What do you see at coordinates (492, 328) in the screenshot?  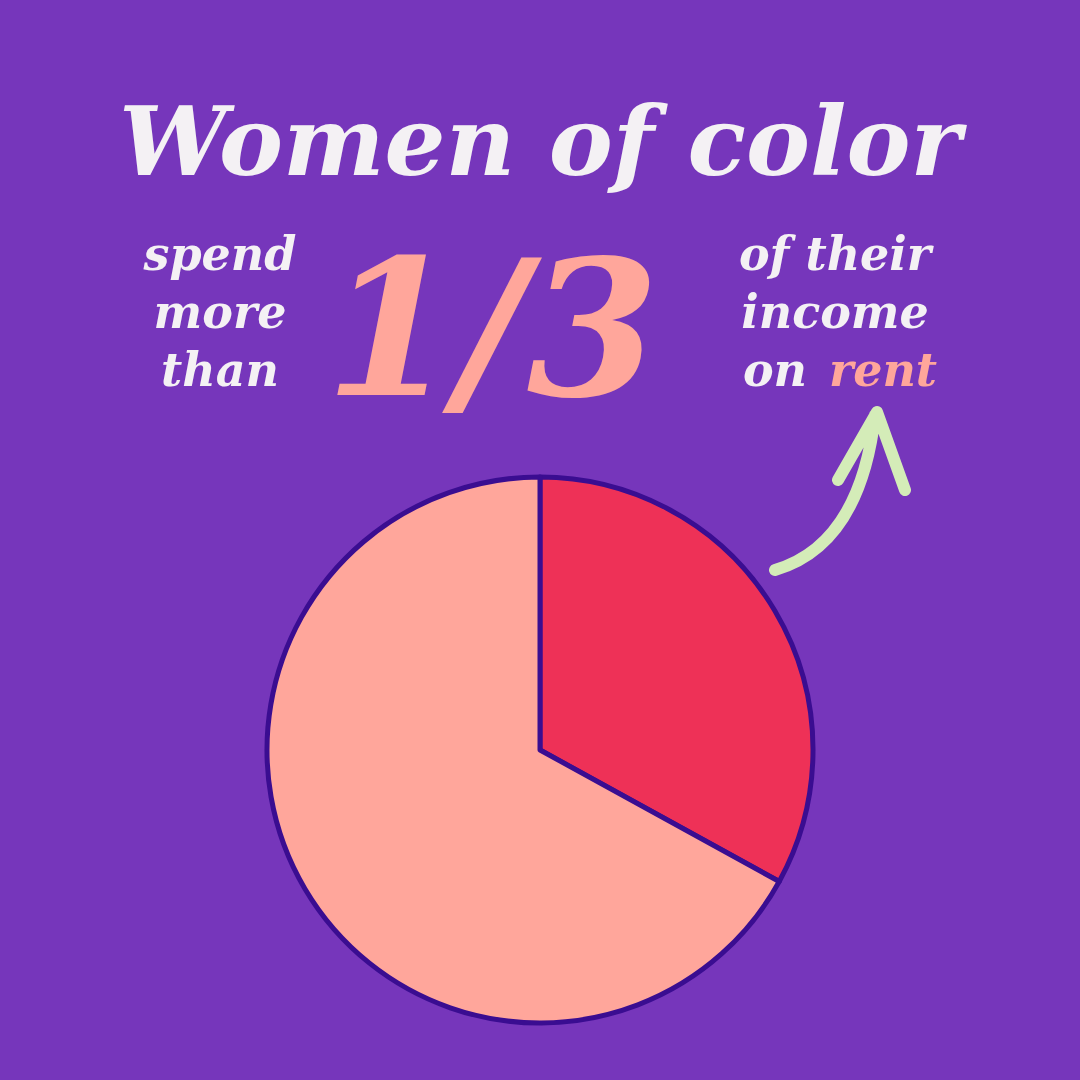 I see `text: 1/3` at bounding box center [492, 328].